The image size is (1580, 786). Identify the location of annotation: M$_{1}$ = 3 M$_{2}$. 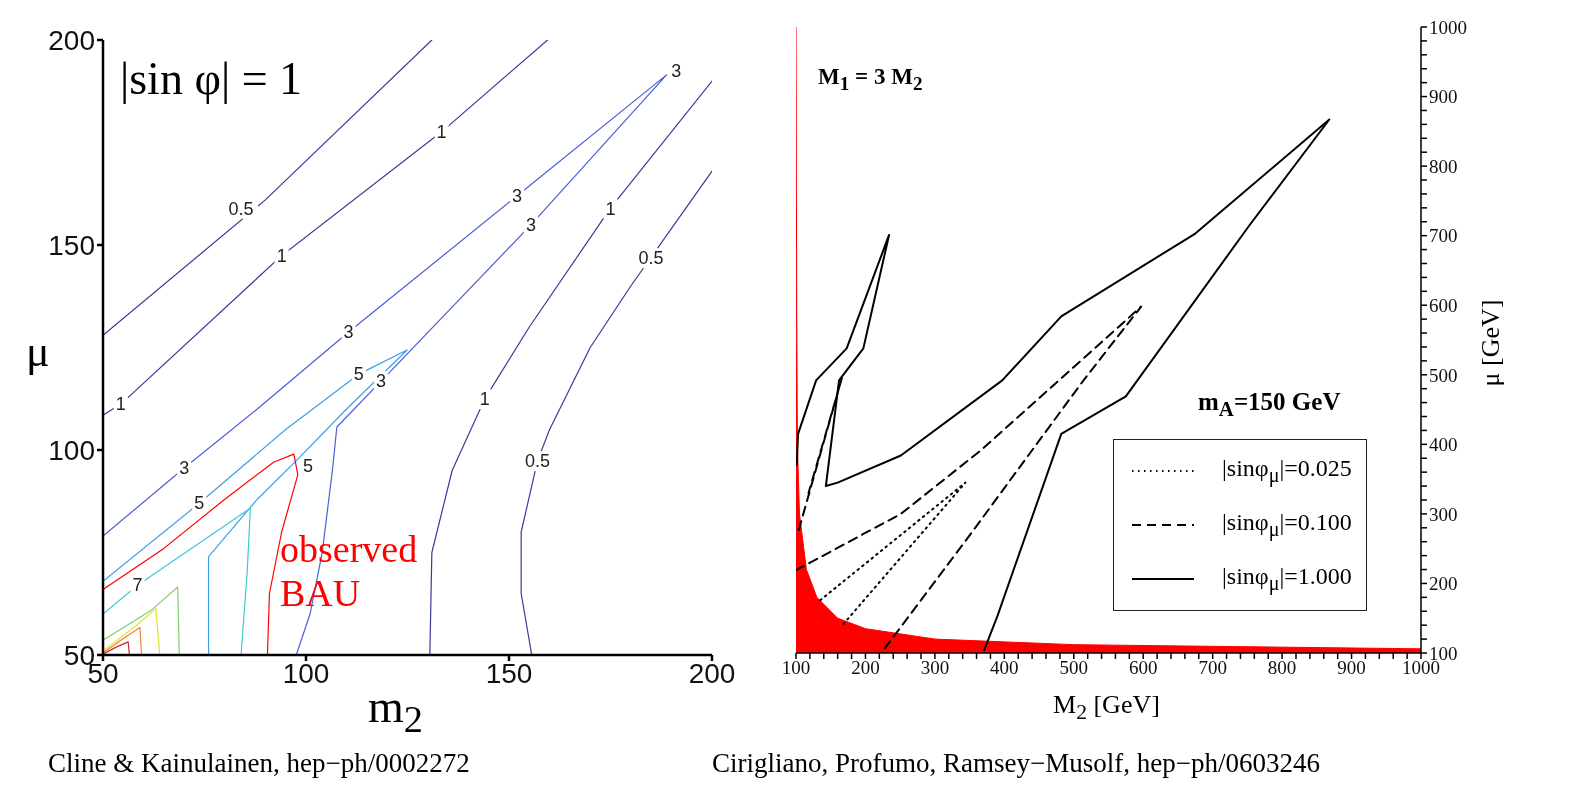
(870, 79).